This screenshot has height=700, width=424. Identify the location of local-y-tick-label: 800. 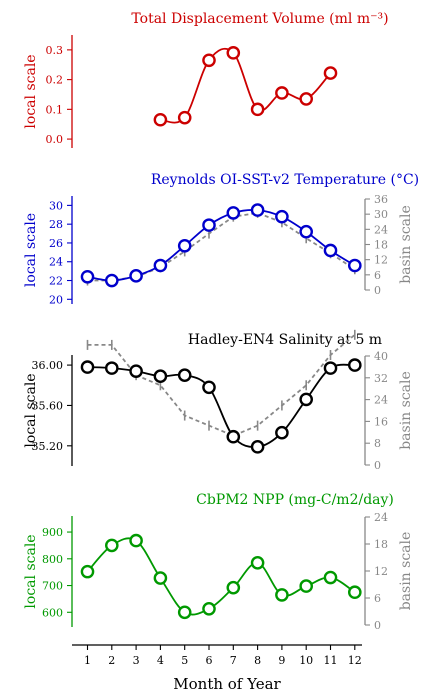
(52, 559).